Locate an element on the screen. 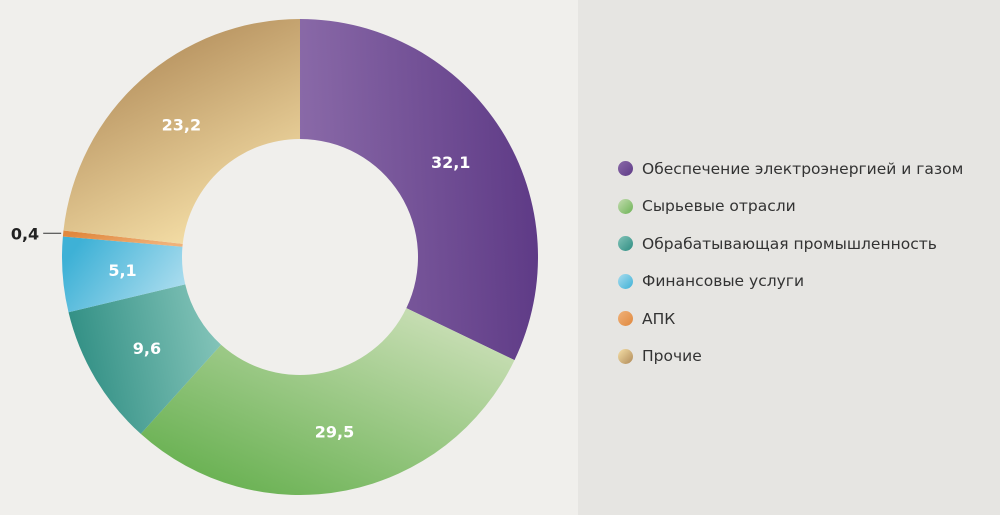 The height and width of the screenshot is (515, 1000). slice-label-3: 5,1 is located at coordinates (122, 270).